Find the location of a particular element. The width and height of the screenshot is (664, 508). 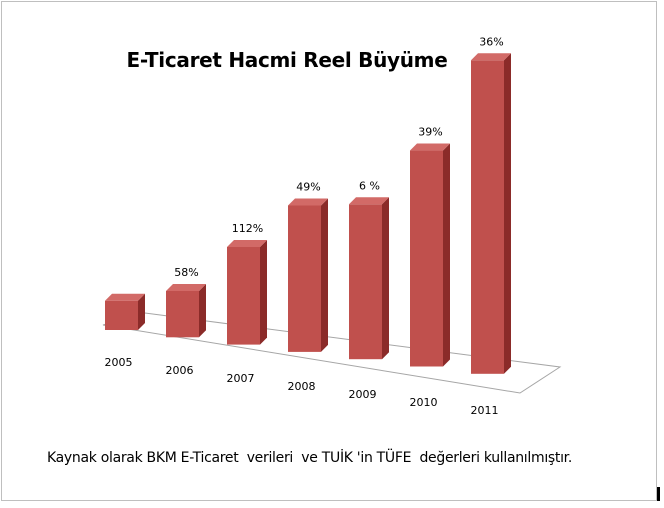

data-label-2011: 36% is located at coordinates (491, 41).